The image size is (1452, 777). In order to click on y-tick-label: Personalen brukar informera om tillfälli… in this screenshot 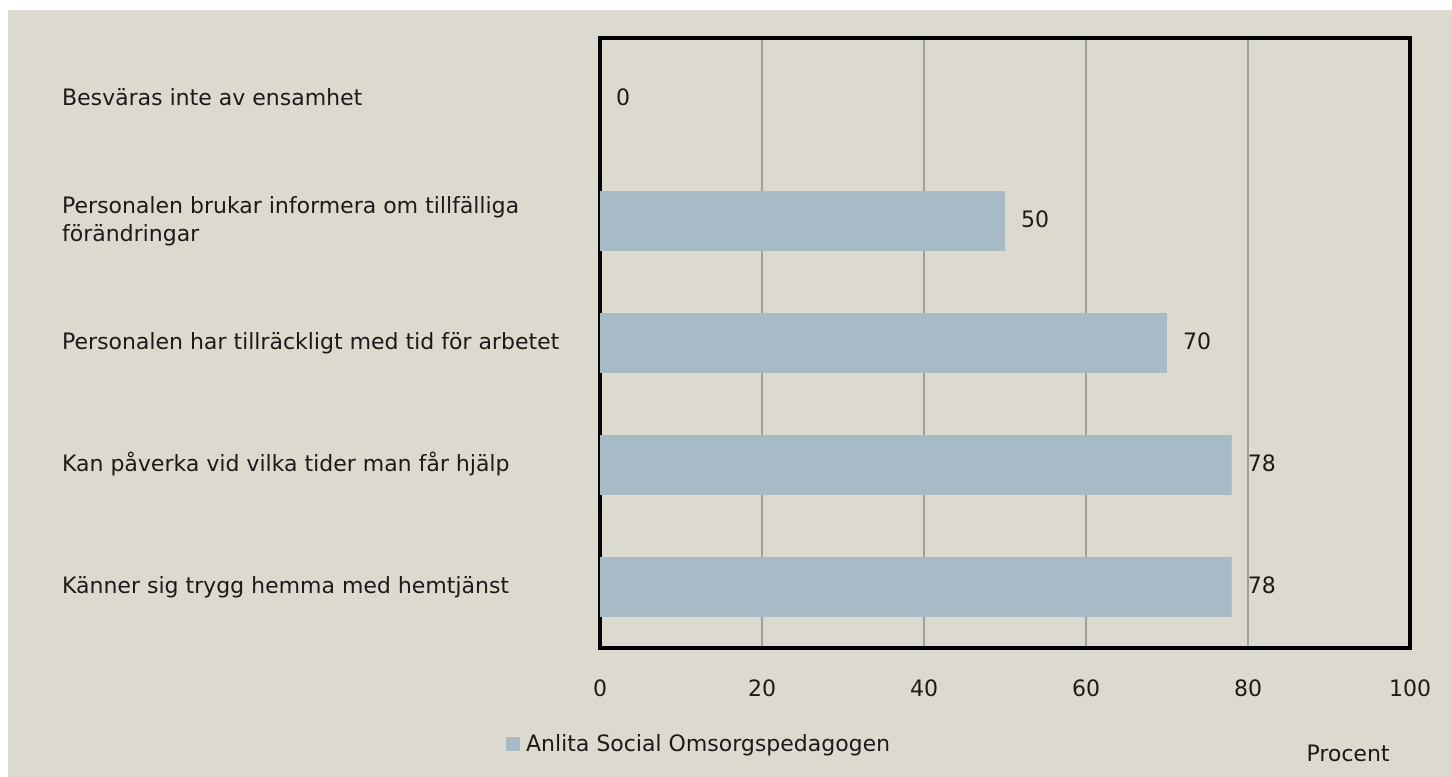, I will do `click(291, 220)`.